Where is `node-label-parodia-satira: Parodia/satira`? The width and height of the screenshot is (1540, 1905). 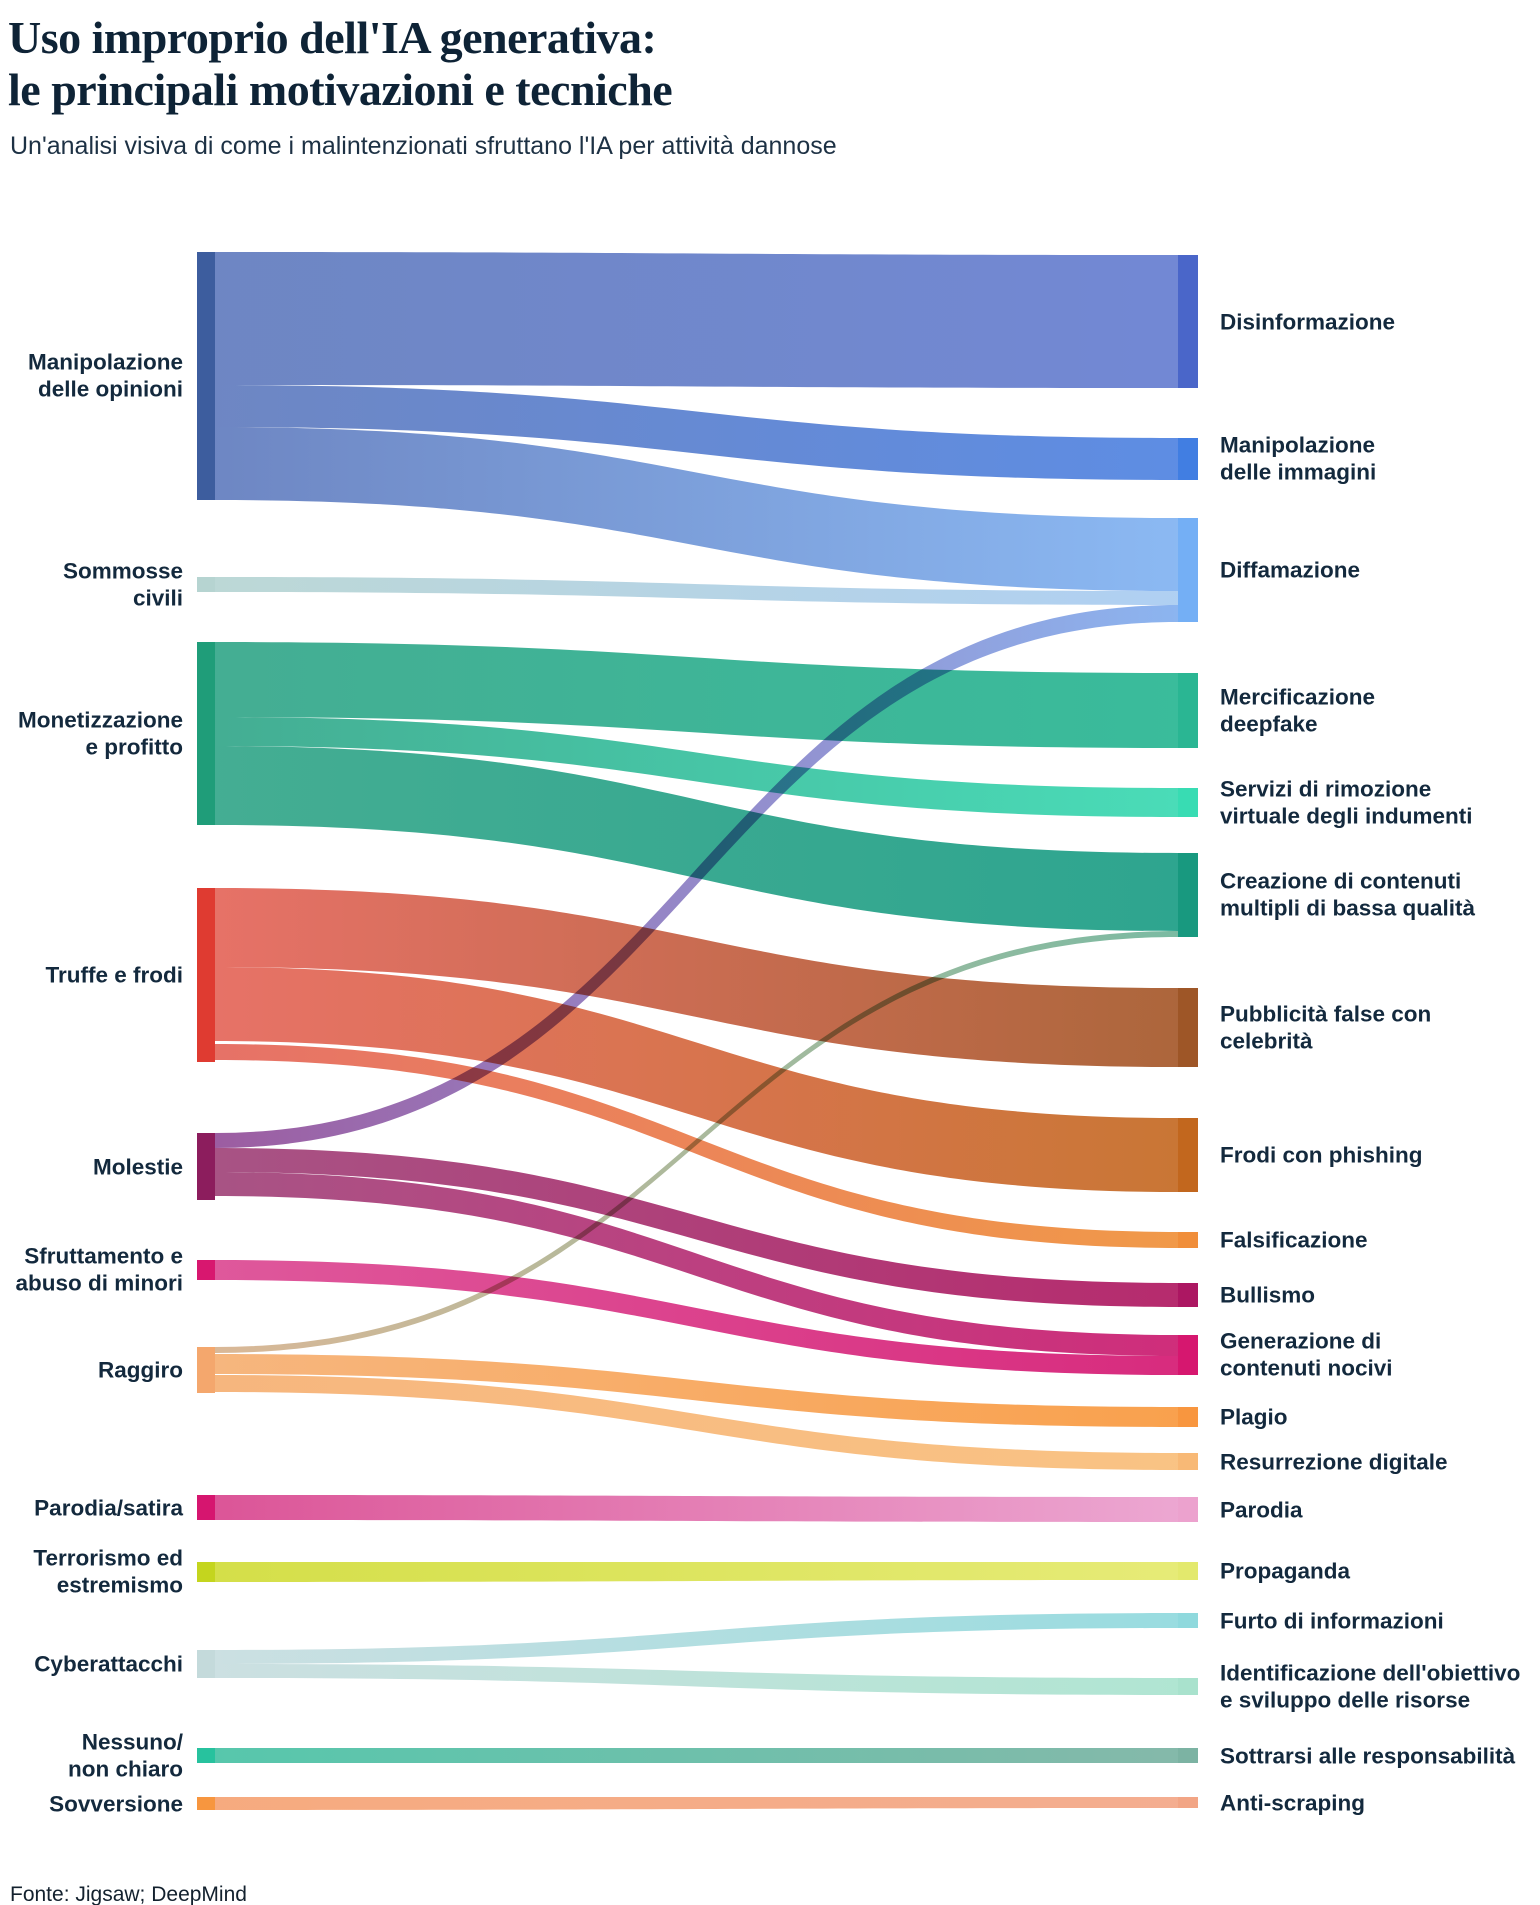 node-label-parodia-satira: Parodia/satira is located at coordinates (108, 1507).